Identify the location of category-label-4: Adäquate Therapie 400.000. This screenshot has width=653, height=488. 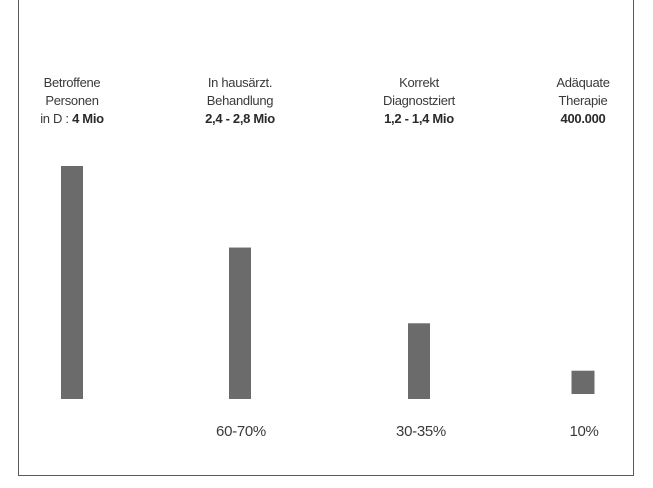
(580, 101).